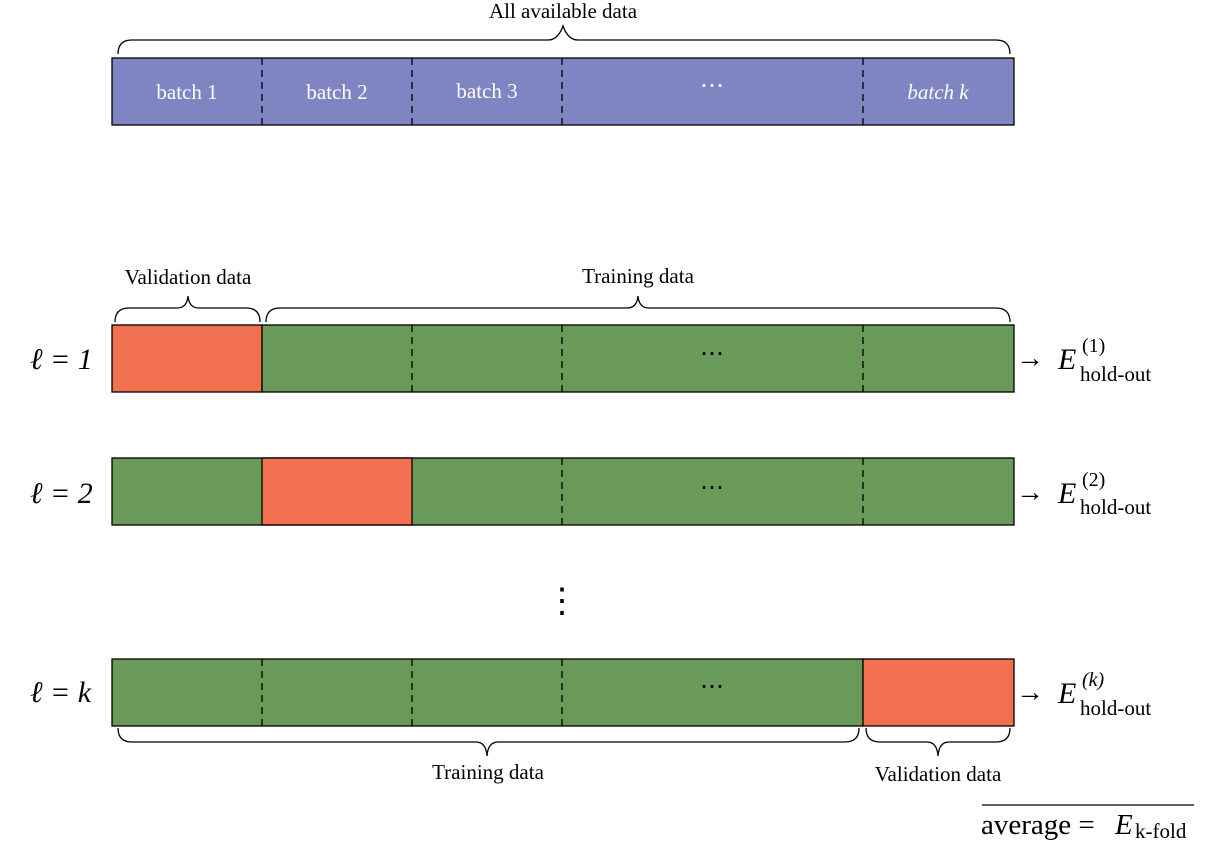 The width and height of the screenshot is (1216, 845). I want to click on average-E: E, so click(1123, 825).